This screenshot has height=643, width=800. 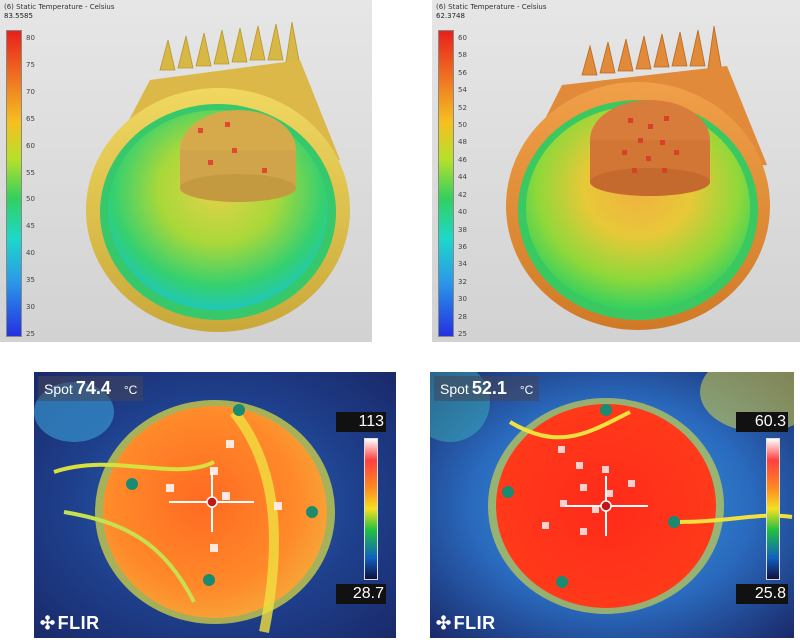 I want to click on thermal-scale-min: 28.7, so click(x=361, y=594).